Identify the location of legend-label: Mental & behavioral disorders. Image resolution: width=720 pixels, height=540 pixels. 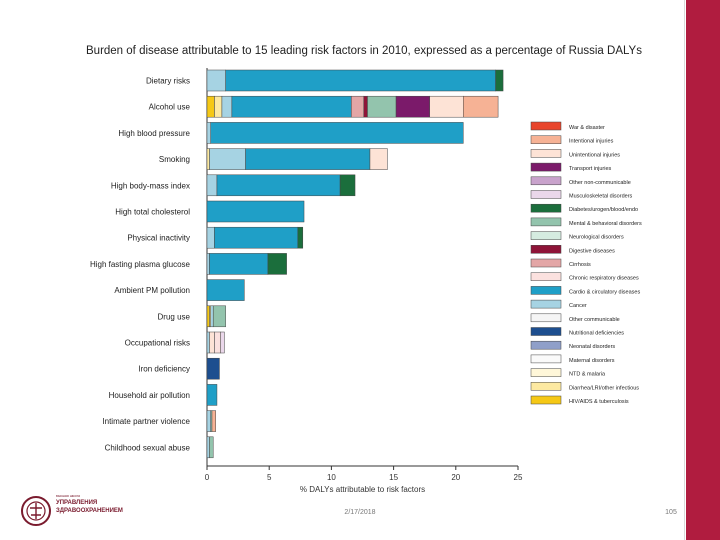
(605, 224).